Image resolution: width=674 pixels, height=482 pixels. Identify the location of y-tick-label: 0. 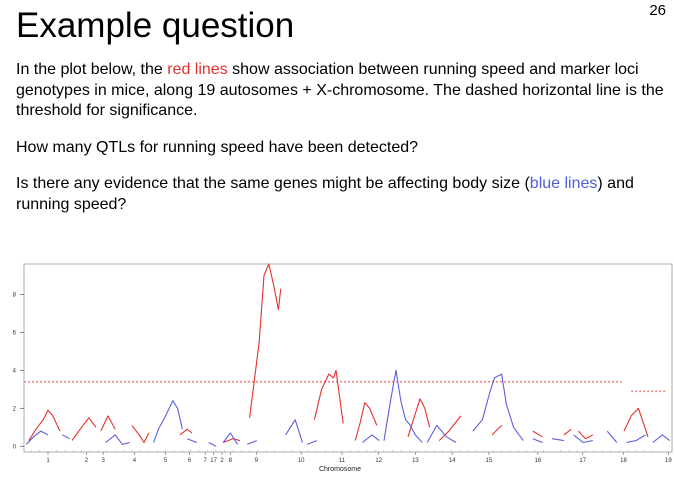
(15, 447).